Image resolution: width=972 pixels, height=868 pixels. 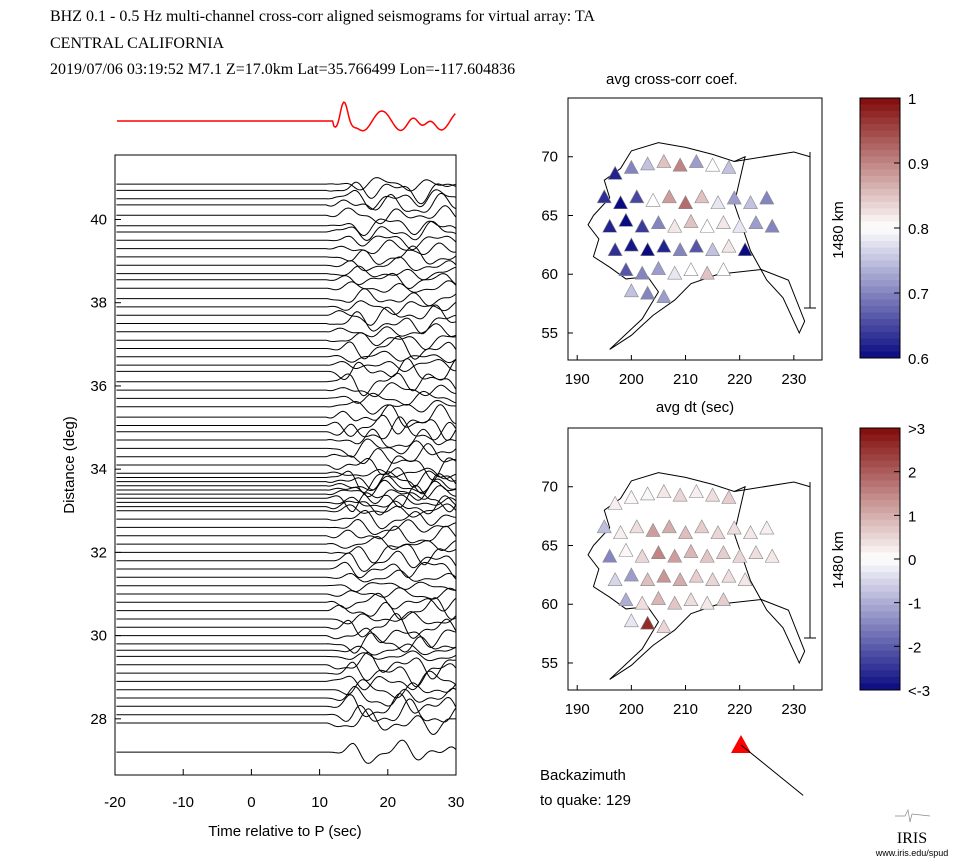 I want to click on colorbar-tick-label: -1, so click(x=914, y=604).